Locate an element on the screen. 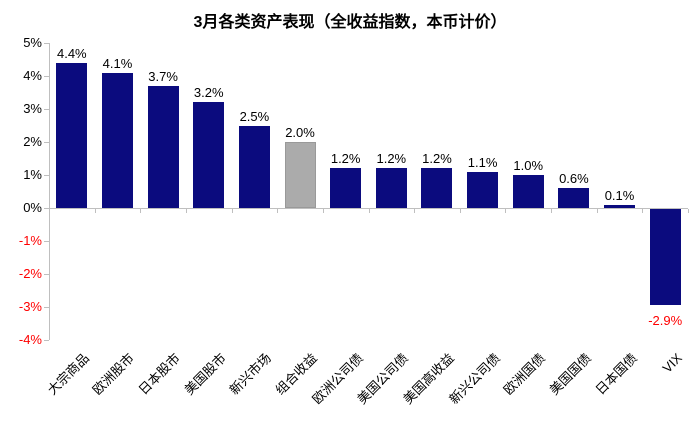 This screenshot has width=700, height=430. bar-欧洲国债 is located at coordinates (528, 191).